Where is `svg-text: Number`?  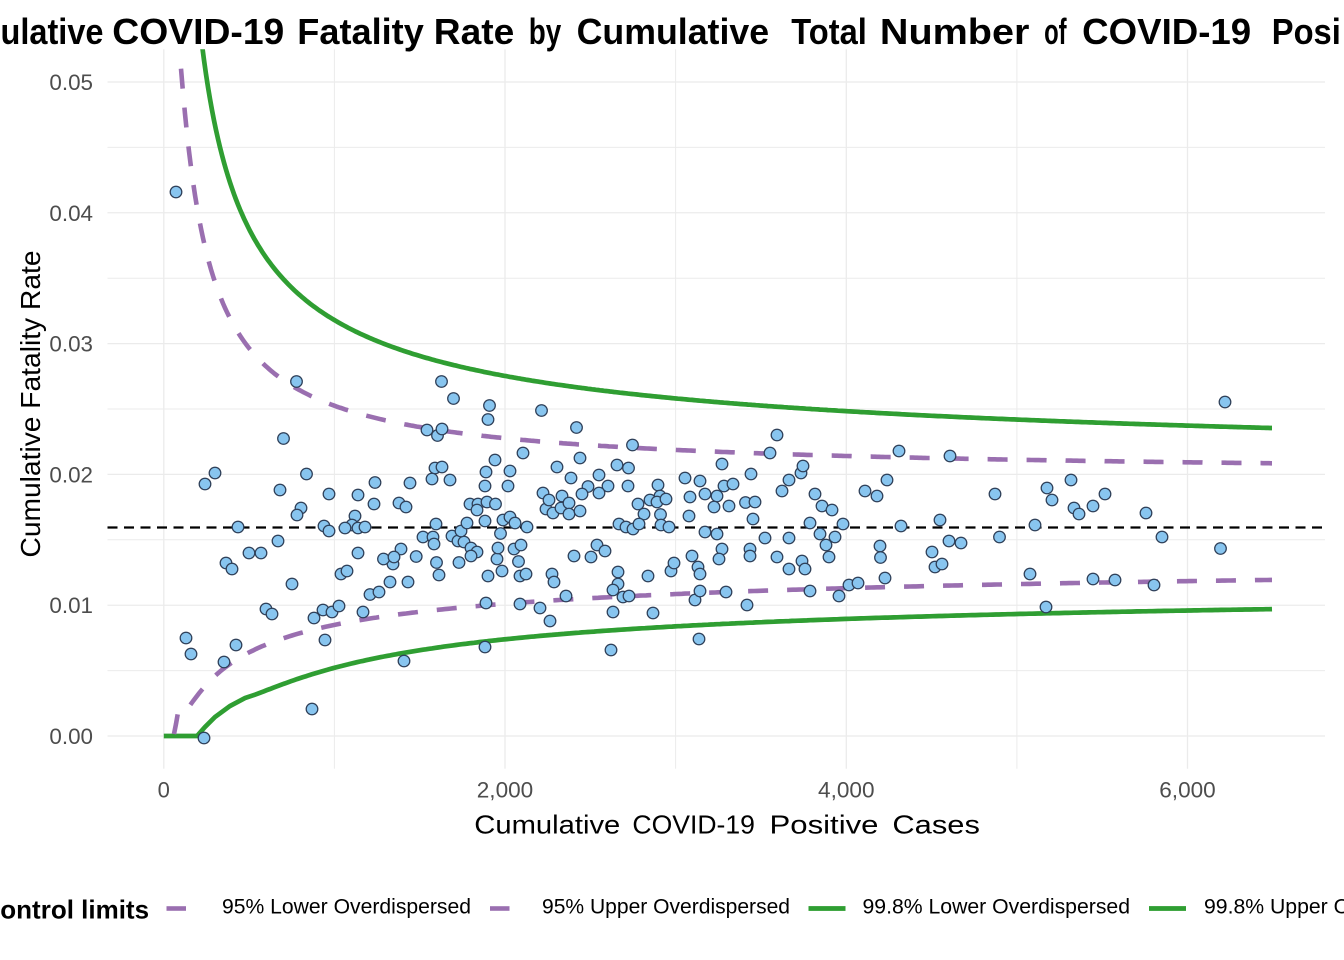 svg-text: Number is located at coordinates (955, 31).